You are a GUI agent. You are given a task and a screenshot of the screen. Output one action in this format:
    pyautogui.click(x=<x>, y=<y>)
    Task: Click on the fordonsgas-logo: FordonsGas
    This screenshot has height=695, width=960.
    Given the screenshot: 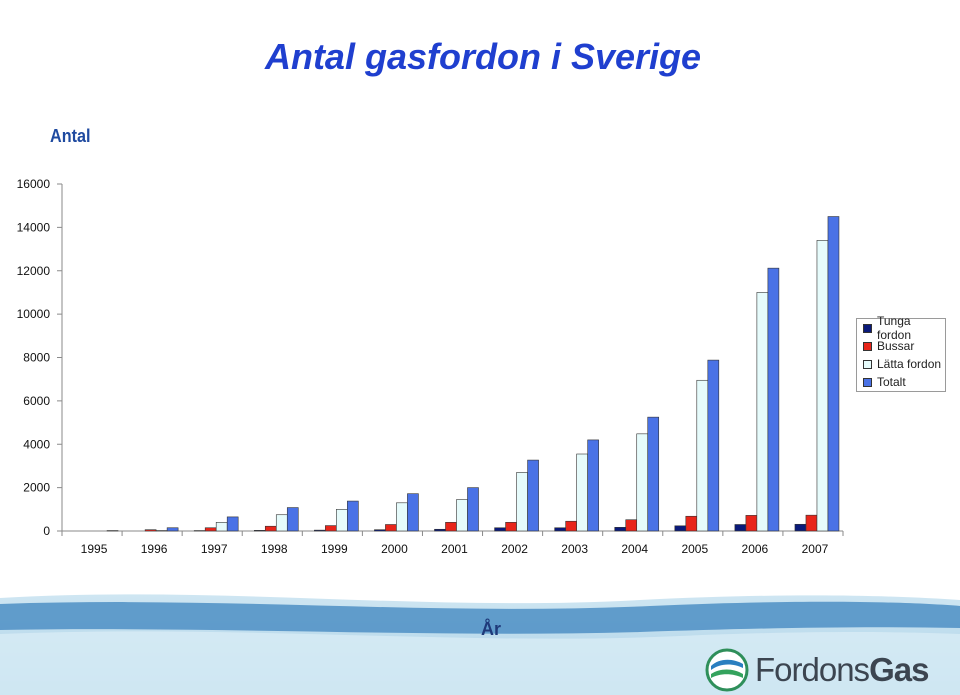 What is the action you would take?
    pyautogui.click(x=825, y=670)
    